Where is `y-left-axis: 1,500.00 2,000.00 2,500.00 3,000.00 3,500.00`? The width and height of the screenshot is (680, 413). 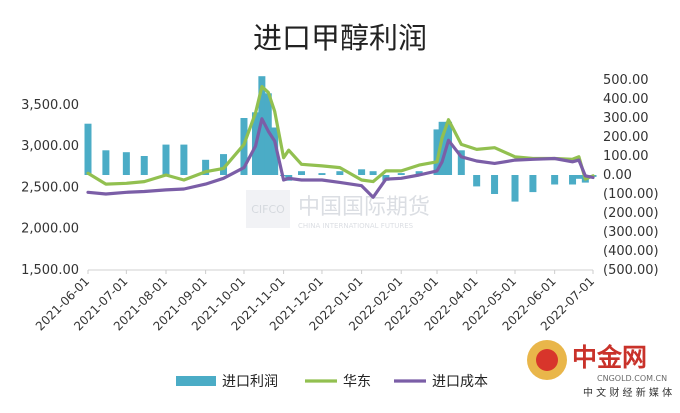
y-left-axis: 1,500.00 2,000.00 2,500.00 3,000.00 3,500.00 is located at coordinates (50, 188).